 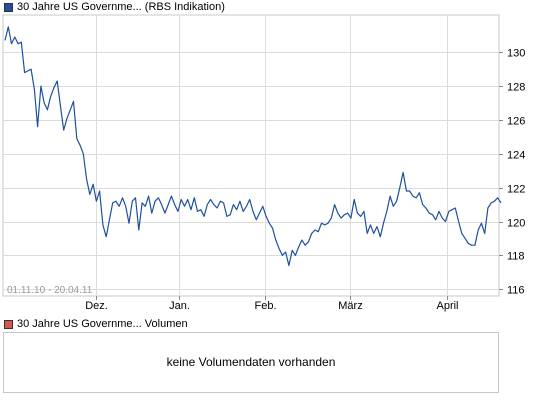 What do you see at coordinates (447, 306) in the screenshot?
I see `x-tick-label: April` at bounding box center [447, 306].